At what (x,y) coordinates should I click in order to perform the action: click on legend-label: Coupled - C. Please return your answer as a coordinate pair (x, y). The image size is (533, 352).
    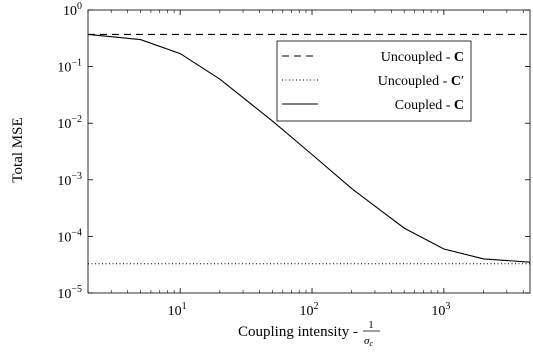
    Looking at the image, I should click on (429, 105).